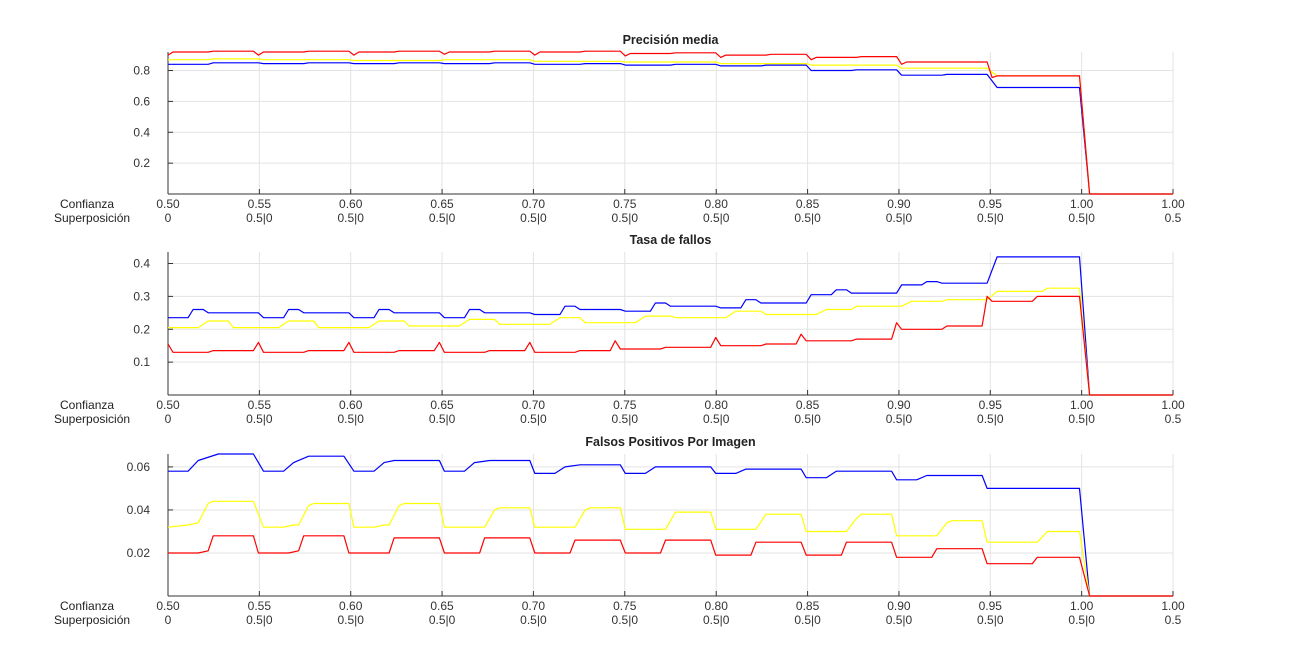 The height and width of the screenshot is (671, 1296). What do you see at coordinates (141, 101) in the screenshot?
I see `y-tick-label: 0.6` at bounding box center [141, 101].